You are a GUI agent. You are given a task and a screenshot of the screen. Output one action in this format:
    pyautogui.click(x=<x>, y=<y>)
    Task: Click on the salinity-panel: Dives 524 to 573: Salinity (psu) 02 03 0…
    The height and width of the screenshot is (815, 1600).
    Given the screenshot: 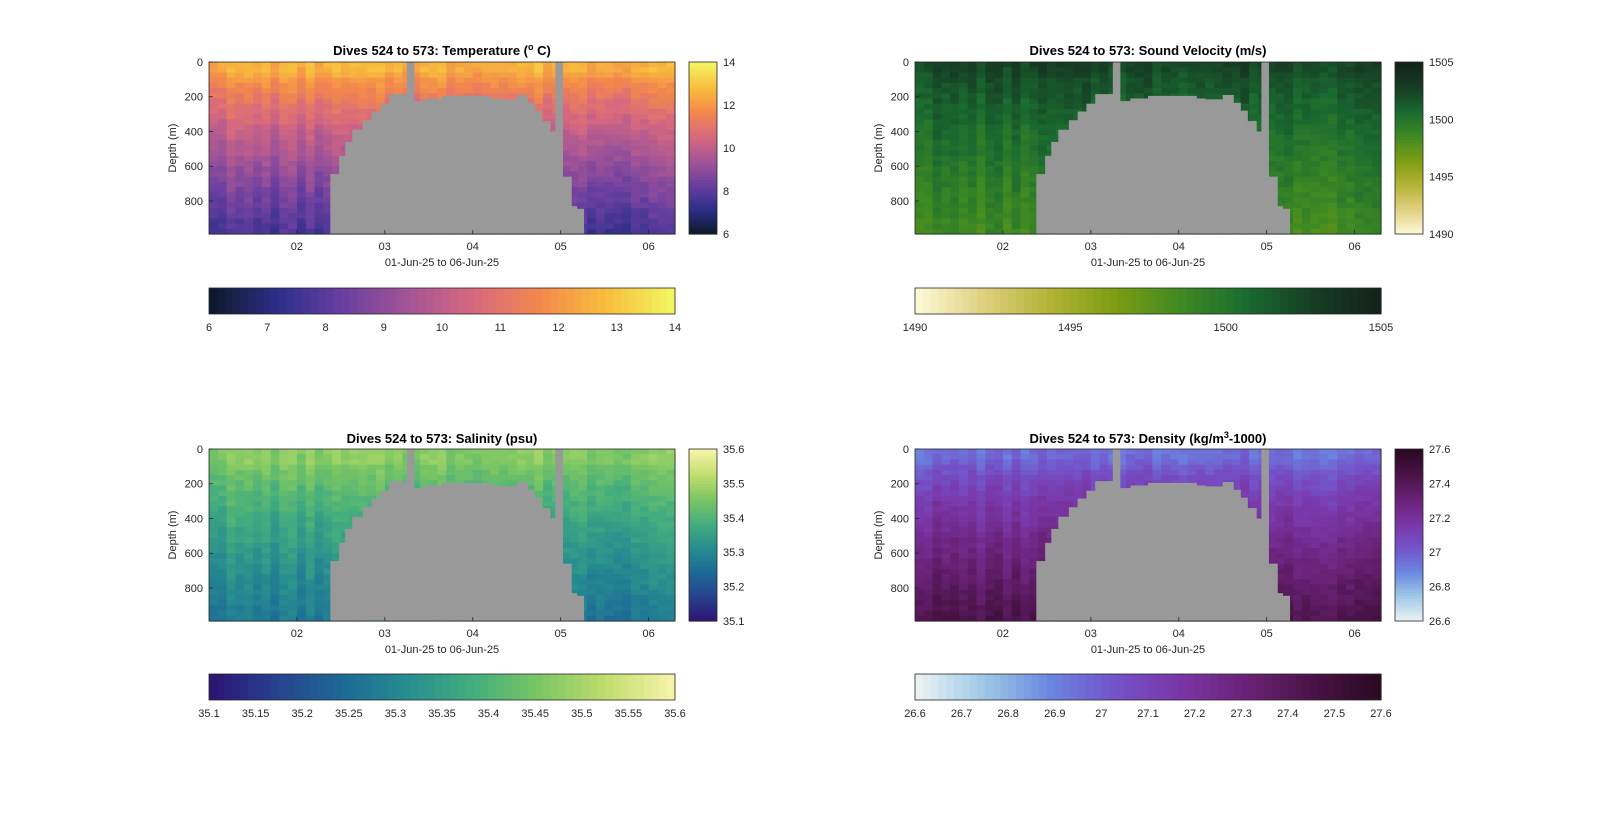 What is the action you would take?
    pyautogui.click(x=455, y=575)
    